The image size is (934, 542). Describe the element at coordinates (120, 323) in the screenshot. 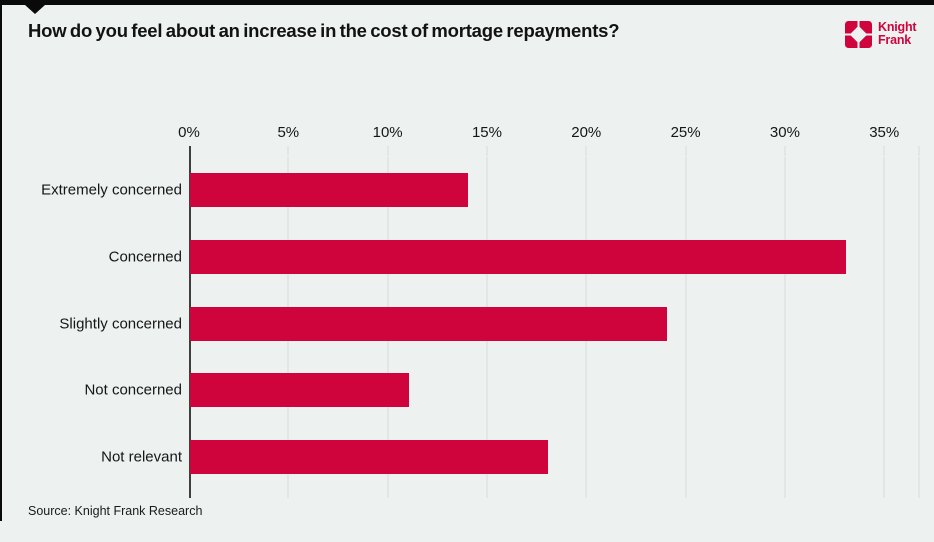

I see `category-label: Slightly concerned` at that location.